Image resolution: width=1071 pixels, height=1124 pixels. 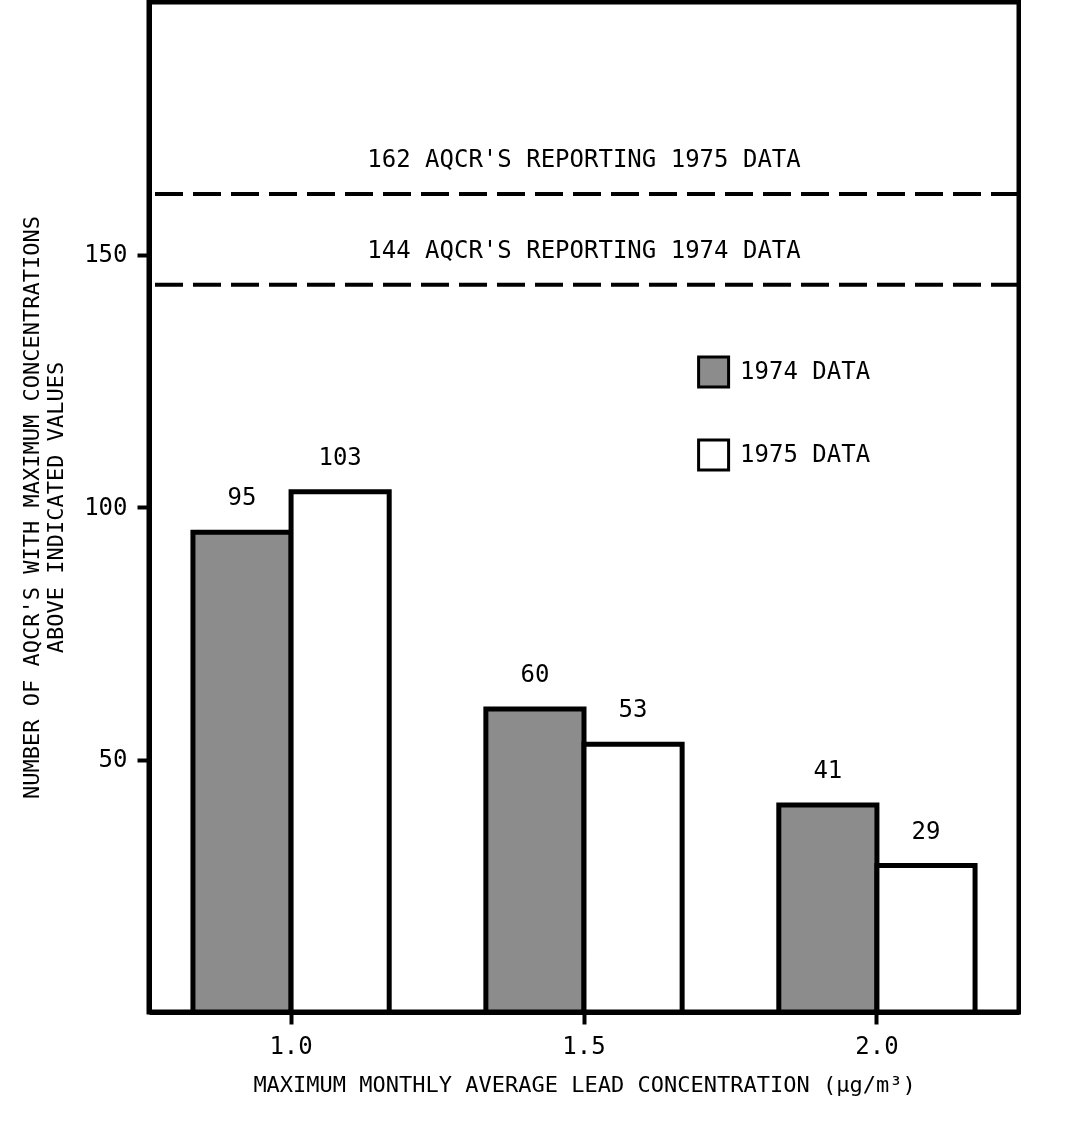 What do you see at coordinates (291, 1045) in the screenshot?
I see `x-tick-label: 1.0` at bounding box center [291, 1045].